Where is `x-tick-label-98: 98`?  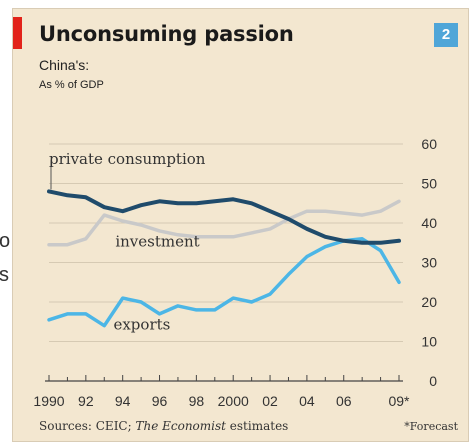 x-tick-label-98: 98 is located at coordinates (197, 401).